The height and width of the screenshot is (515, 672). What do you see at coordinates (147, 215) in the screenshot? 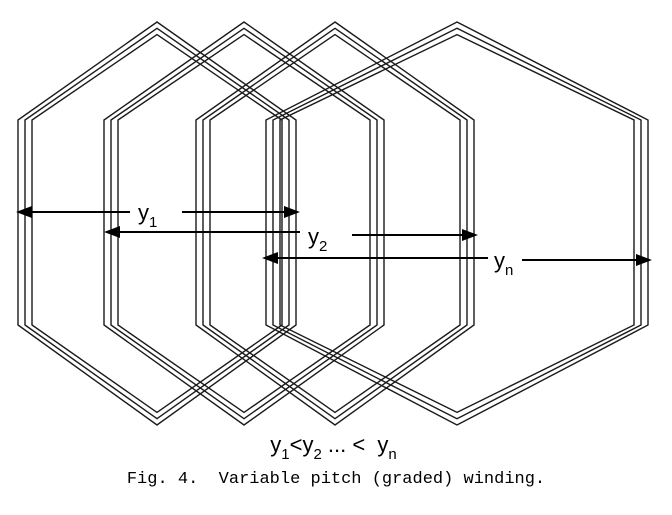
I see `label-y1: y1` at bounding box center [147, 215].